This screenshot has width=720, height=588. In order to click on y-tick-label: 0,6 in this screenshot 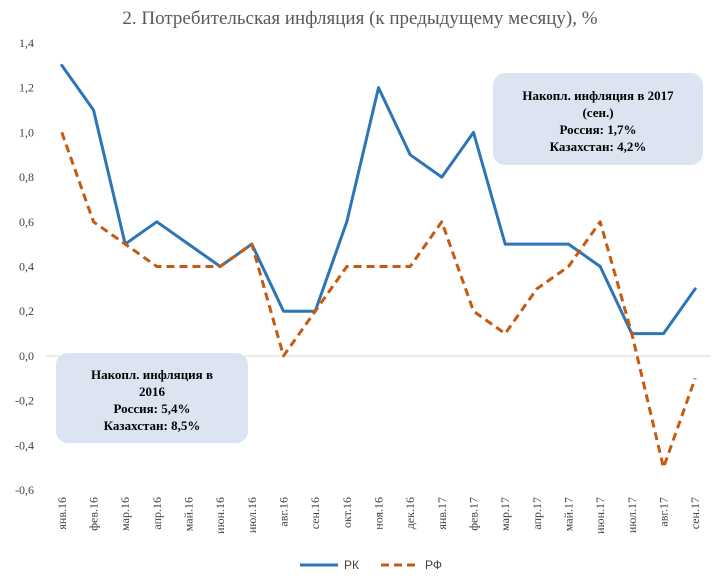, I will do `click(26, 222)`.